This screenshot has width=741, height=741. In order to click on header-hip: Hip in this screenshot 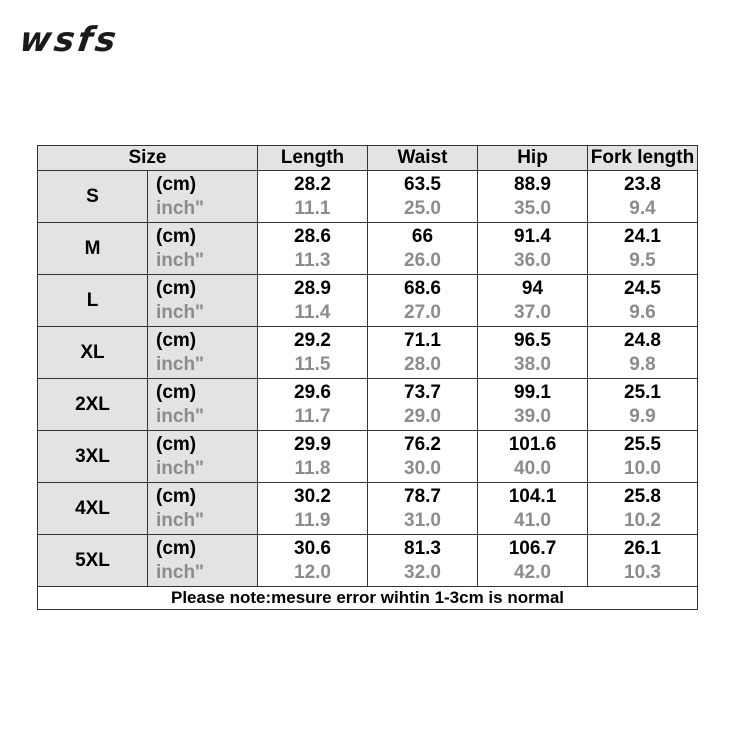, I will do `click(532, 158)`.